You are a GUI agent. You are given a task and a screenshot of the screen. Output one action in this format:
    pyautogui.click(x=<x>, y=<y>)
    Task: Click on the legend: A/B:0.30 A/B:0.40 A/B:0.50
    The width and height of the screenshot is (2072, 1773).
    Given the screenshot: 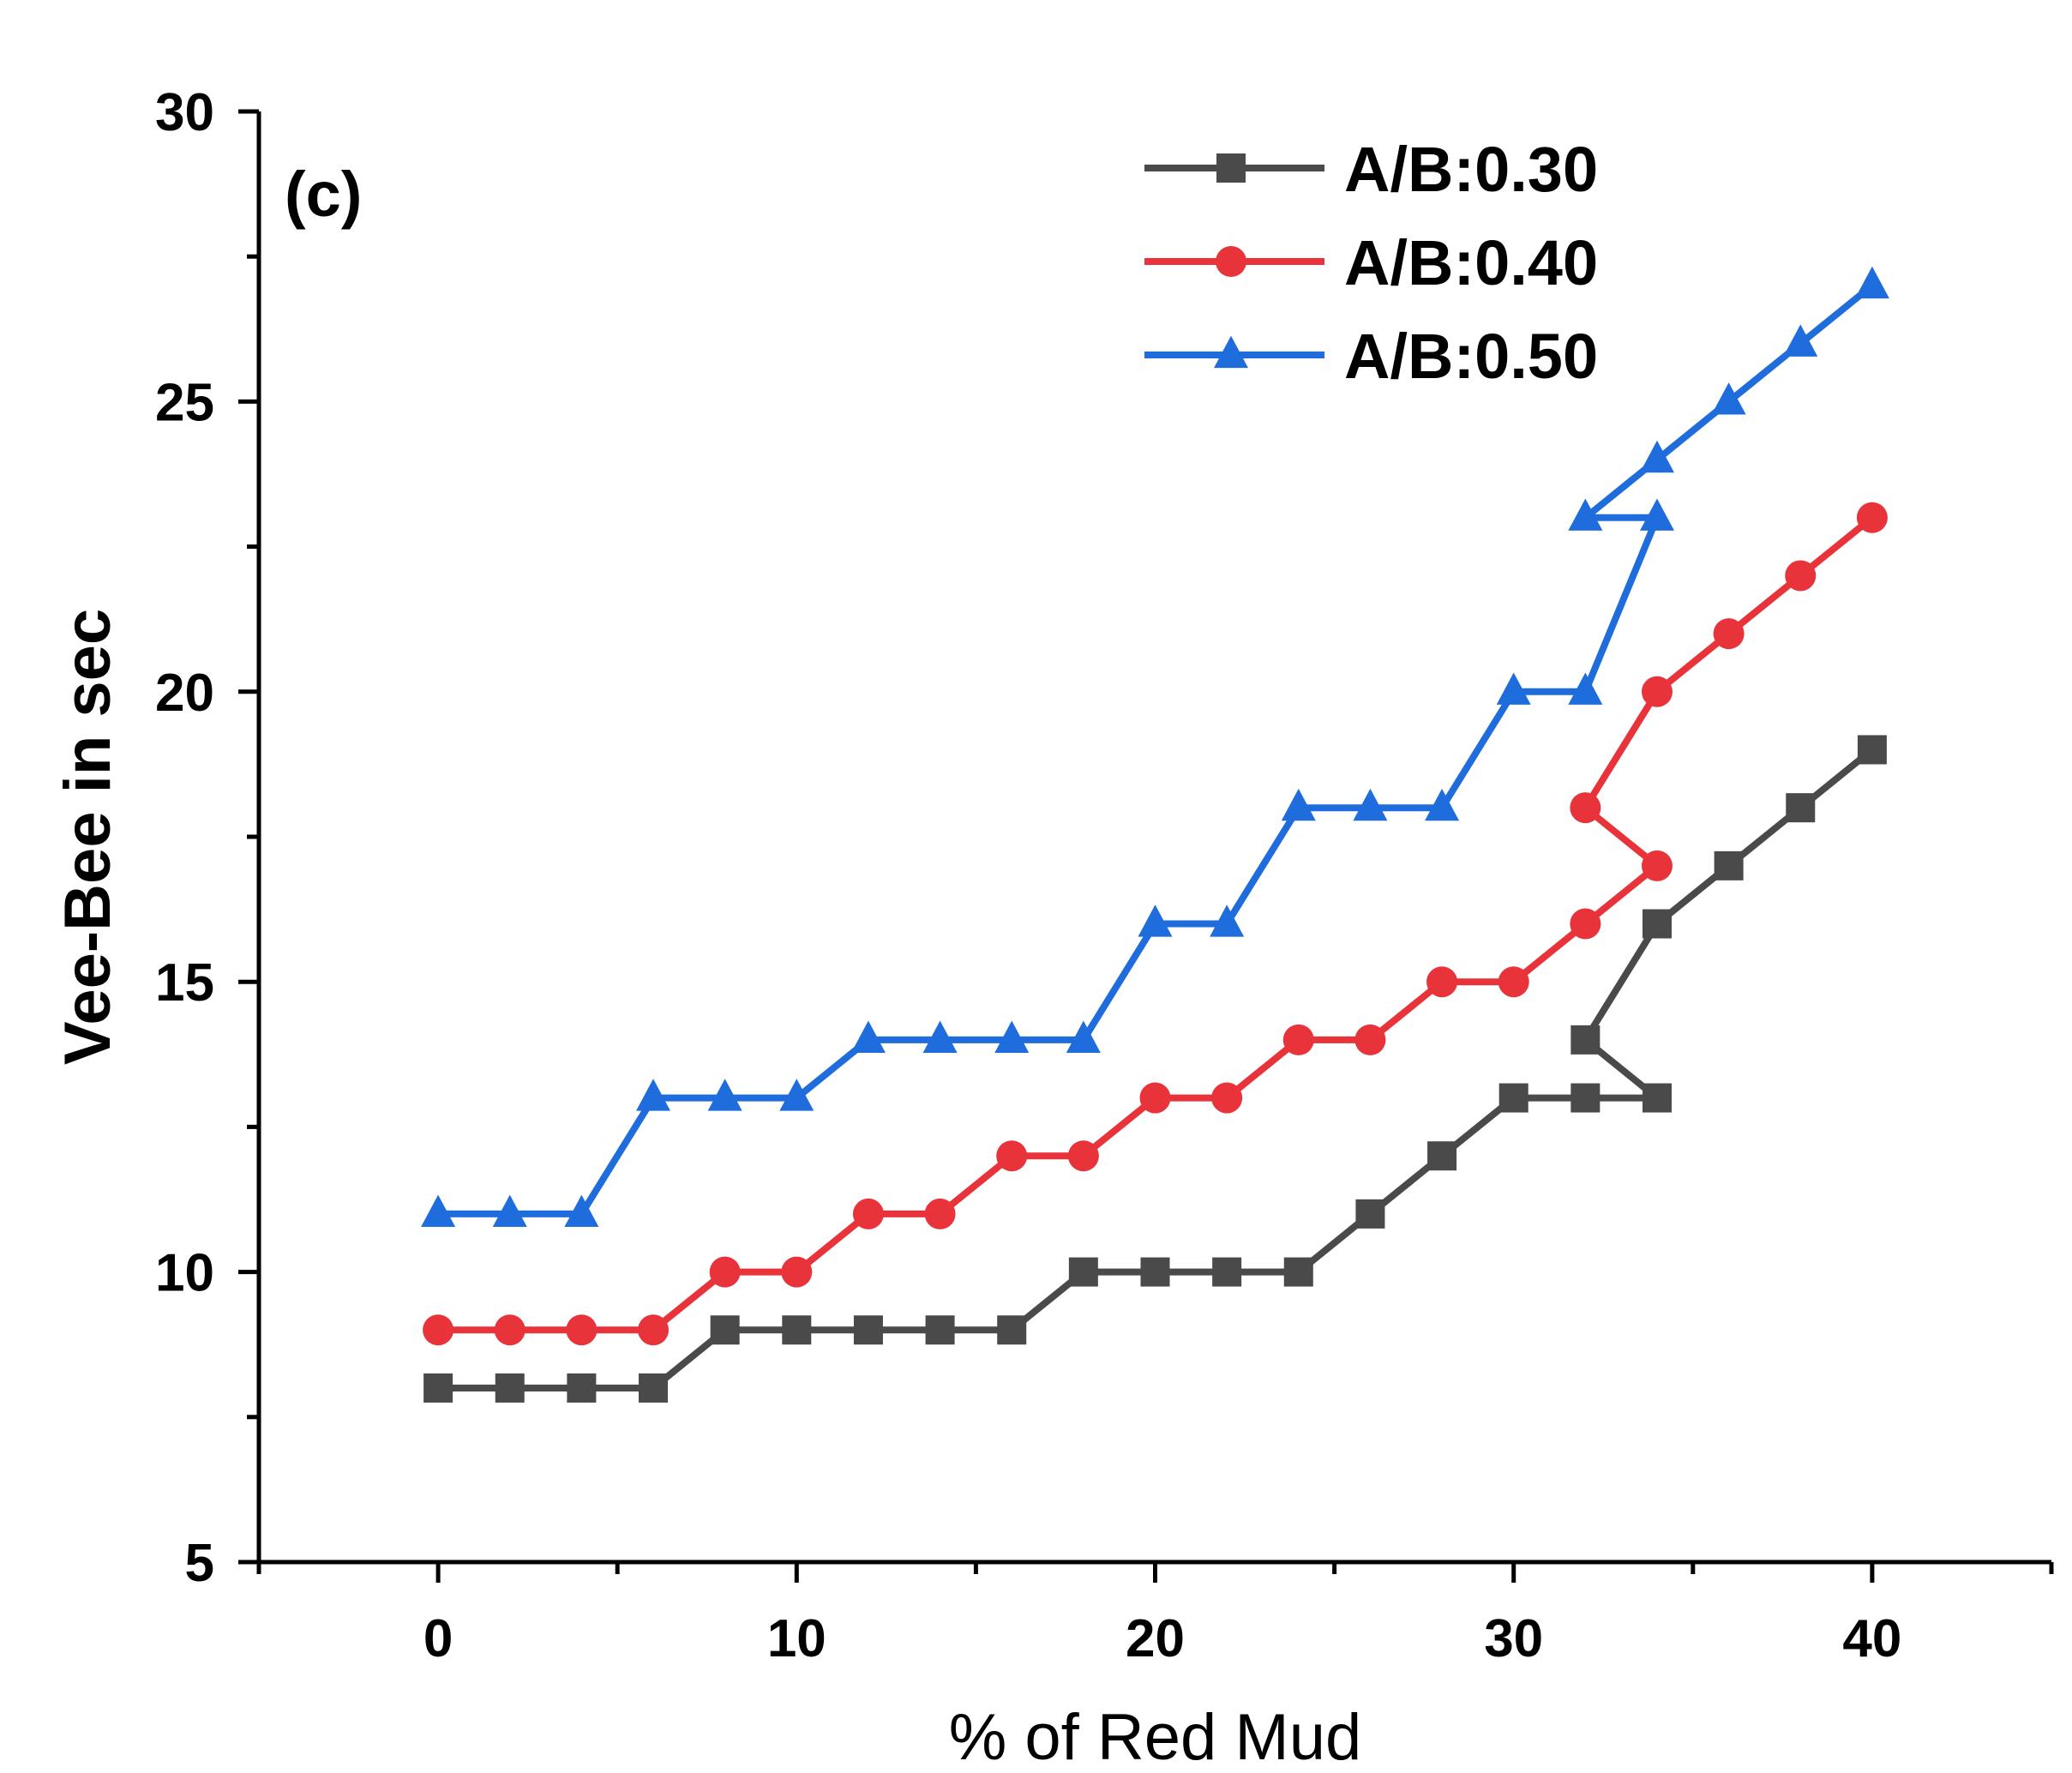 What is the action you would take?
    pyautogui.click(x=1371, y=263)
    